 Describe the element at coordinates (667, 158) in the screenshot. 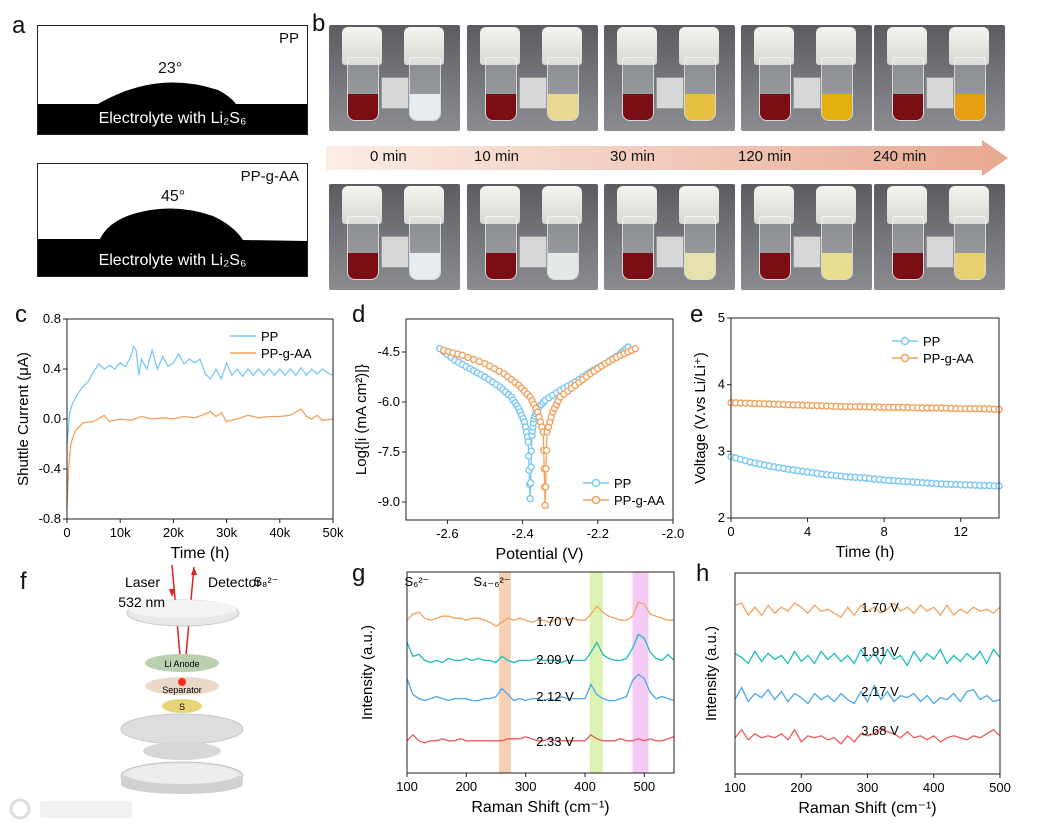

I see `time-arrow` at that location.